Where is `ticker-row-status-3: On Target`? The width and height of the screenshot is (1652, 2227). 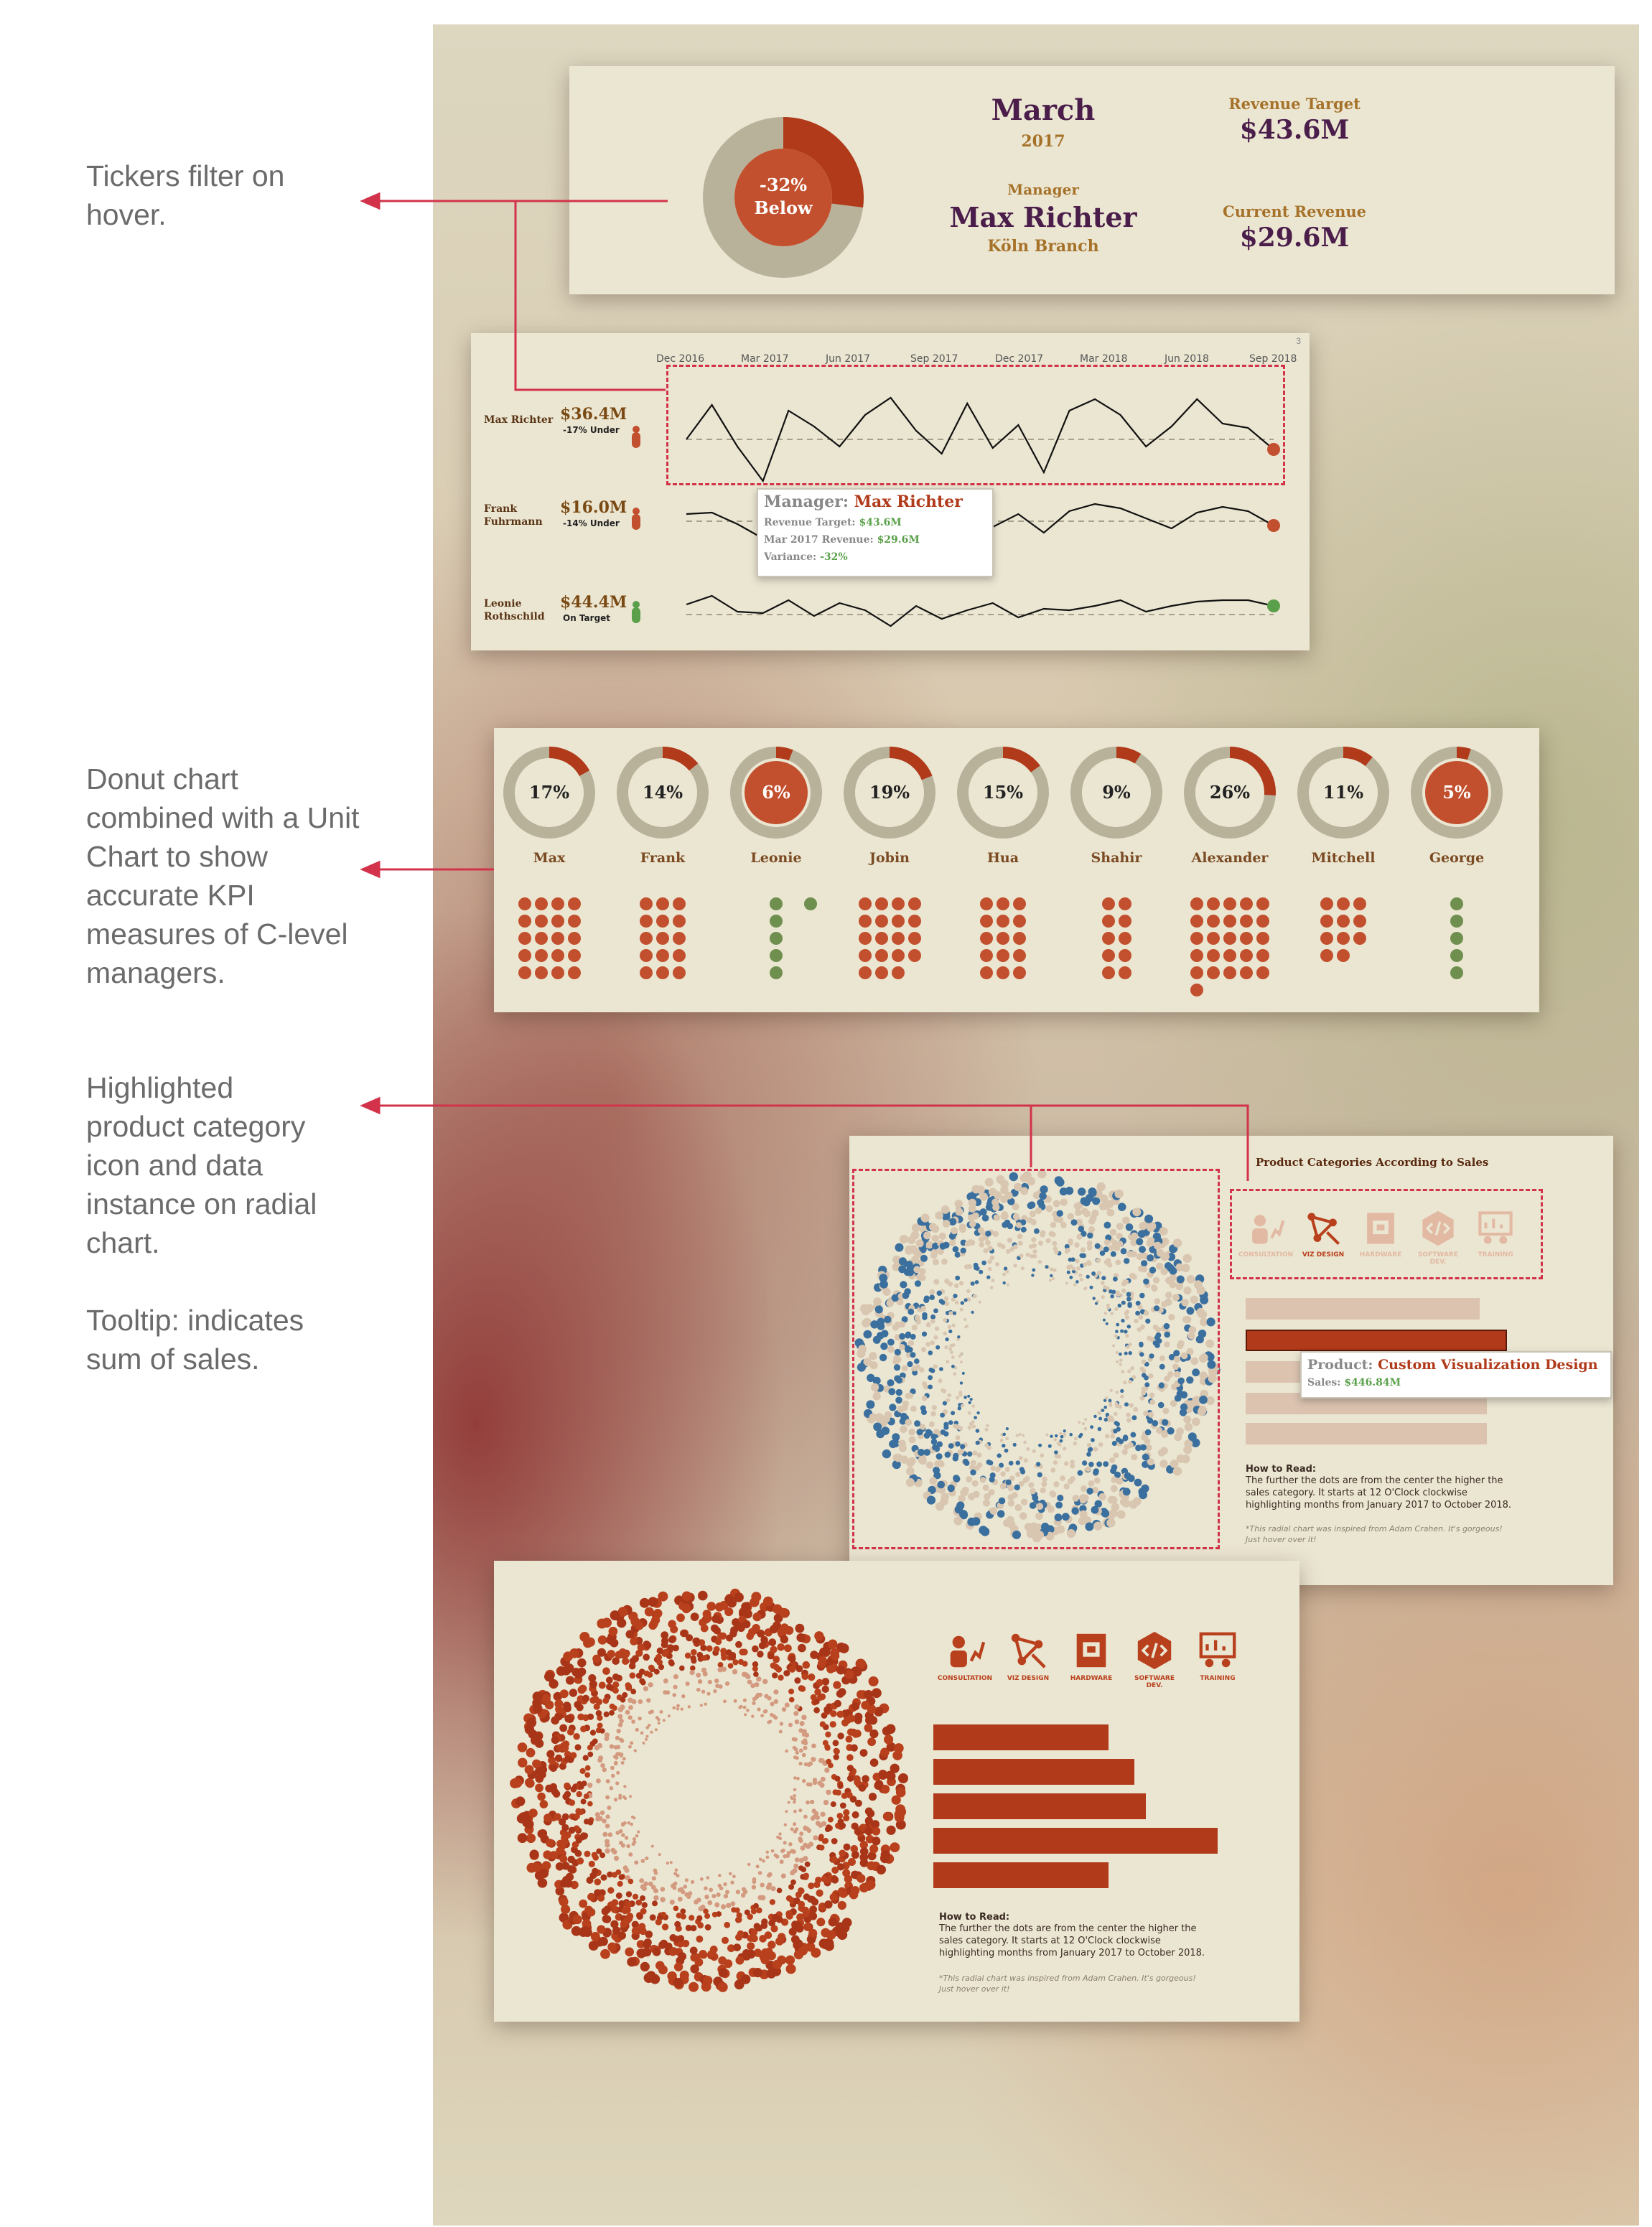
ticker-row-status-3: On Target is located at coordinates (587, 618).